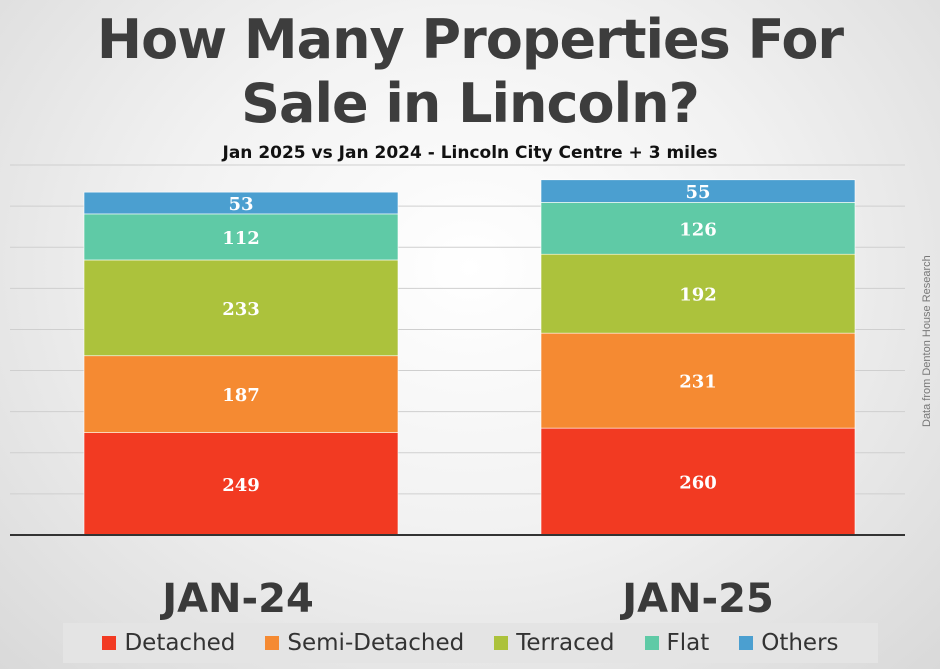 This screenshot has height=669, width=940. Describe the element at coordinates (236, 598) in the screenshot. I see `x-tick-label: JAN-24` at that location.